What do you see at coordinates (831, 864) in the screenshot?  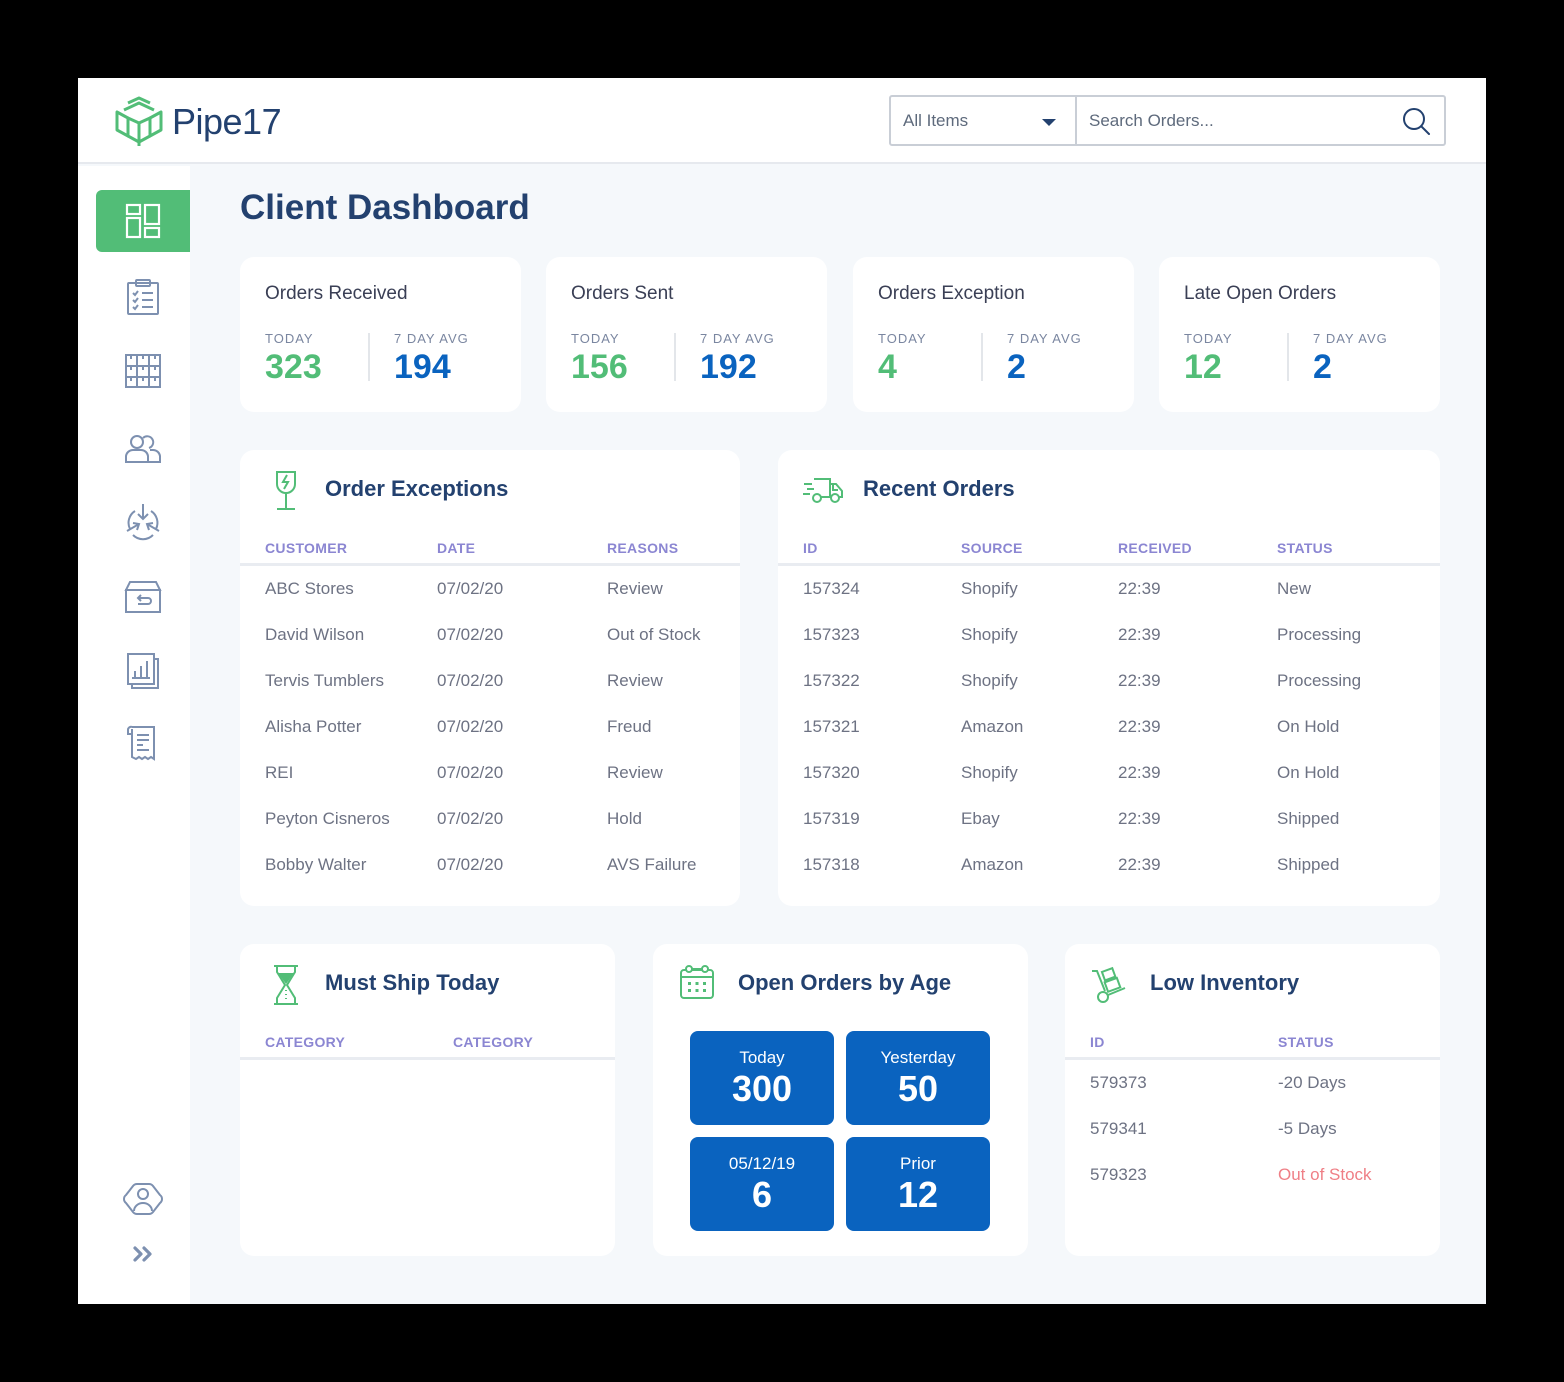 I see `cell-id: 157318` at bounding box center [831, 864].